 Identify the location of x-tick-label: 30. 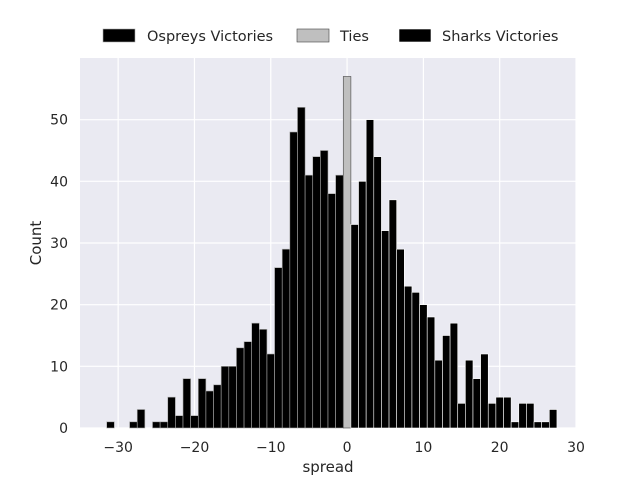
(576, 448).